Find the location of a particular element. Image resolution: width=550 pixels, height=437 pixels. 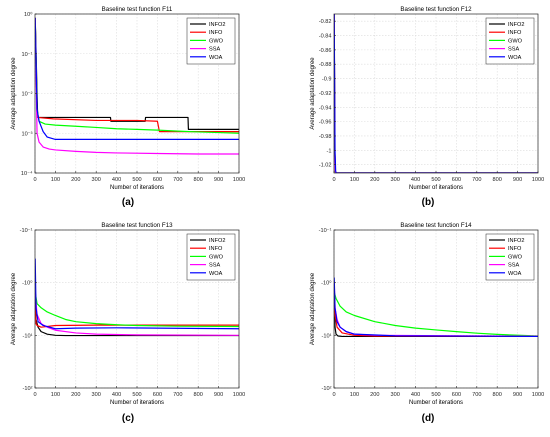

chart-title: Baseline test function F14 is located at coordinates (436, 225).